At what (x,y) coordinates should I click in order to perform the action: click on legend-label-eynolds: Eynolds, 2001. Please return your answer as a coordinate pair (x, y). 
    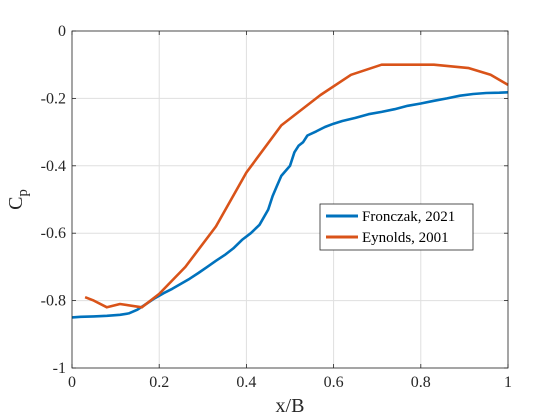
    Looking at the image, I should click on (405, 238).